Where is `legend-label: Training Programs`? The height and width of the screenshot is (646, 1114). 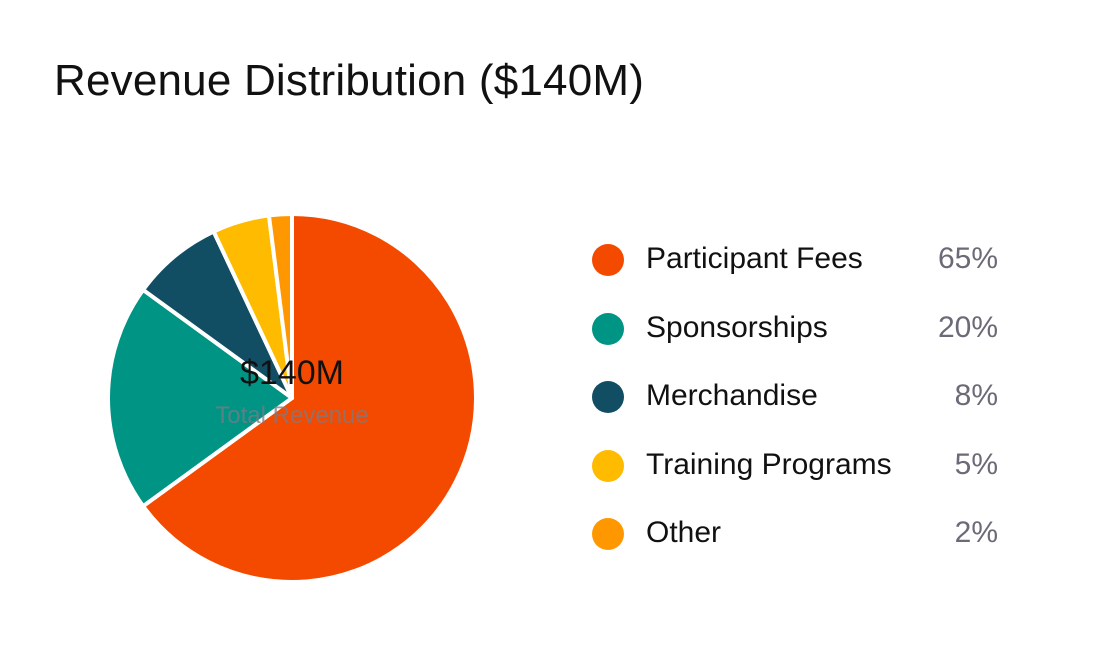
legend-label: Training Programs is located at coordinates (769, 464).